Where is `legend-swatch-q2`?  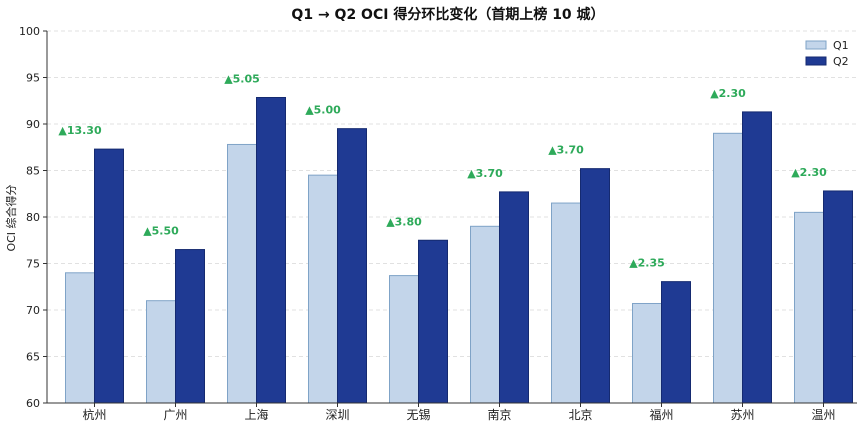
legend-swatch-q2 is located at coordinates (816, 61).